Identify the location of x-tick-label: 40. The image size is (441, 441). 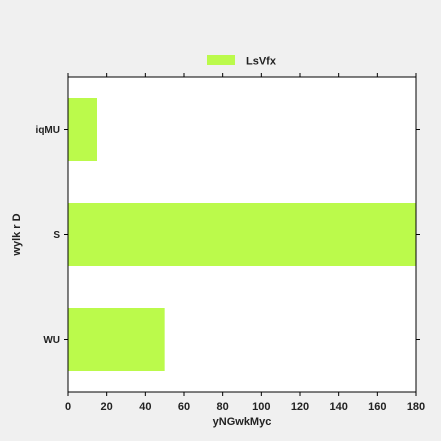
(145, 407).